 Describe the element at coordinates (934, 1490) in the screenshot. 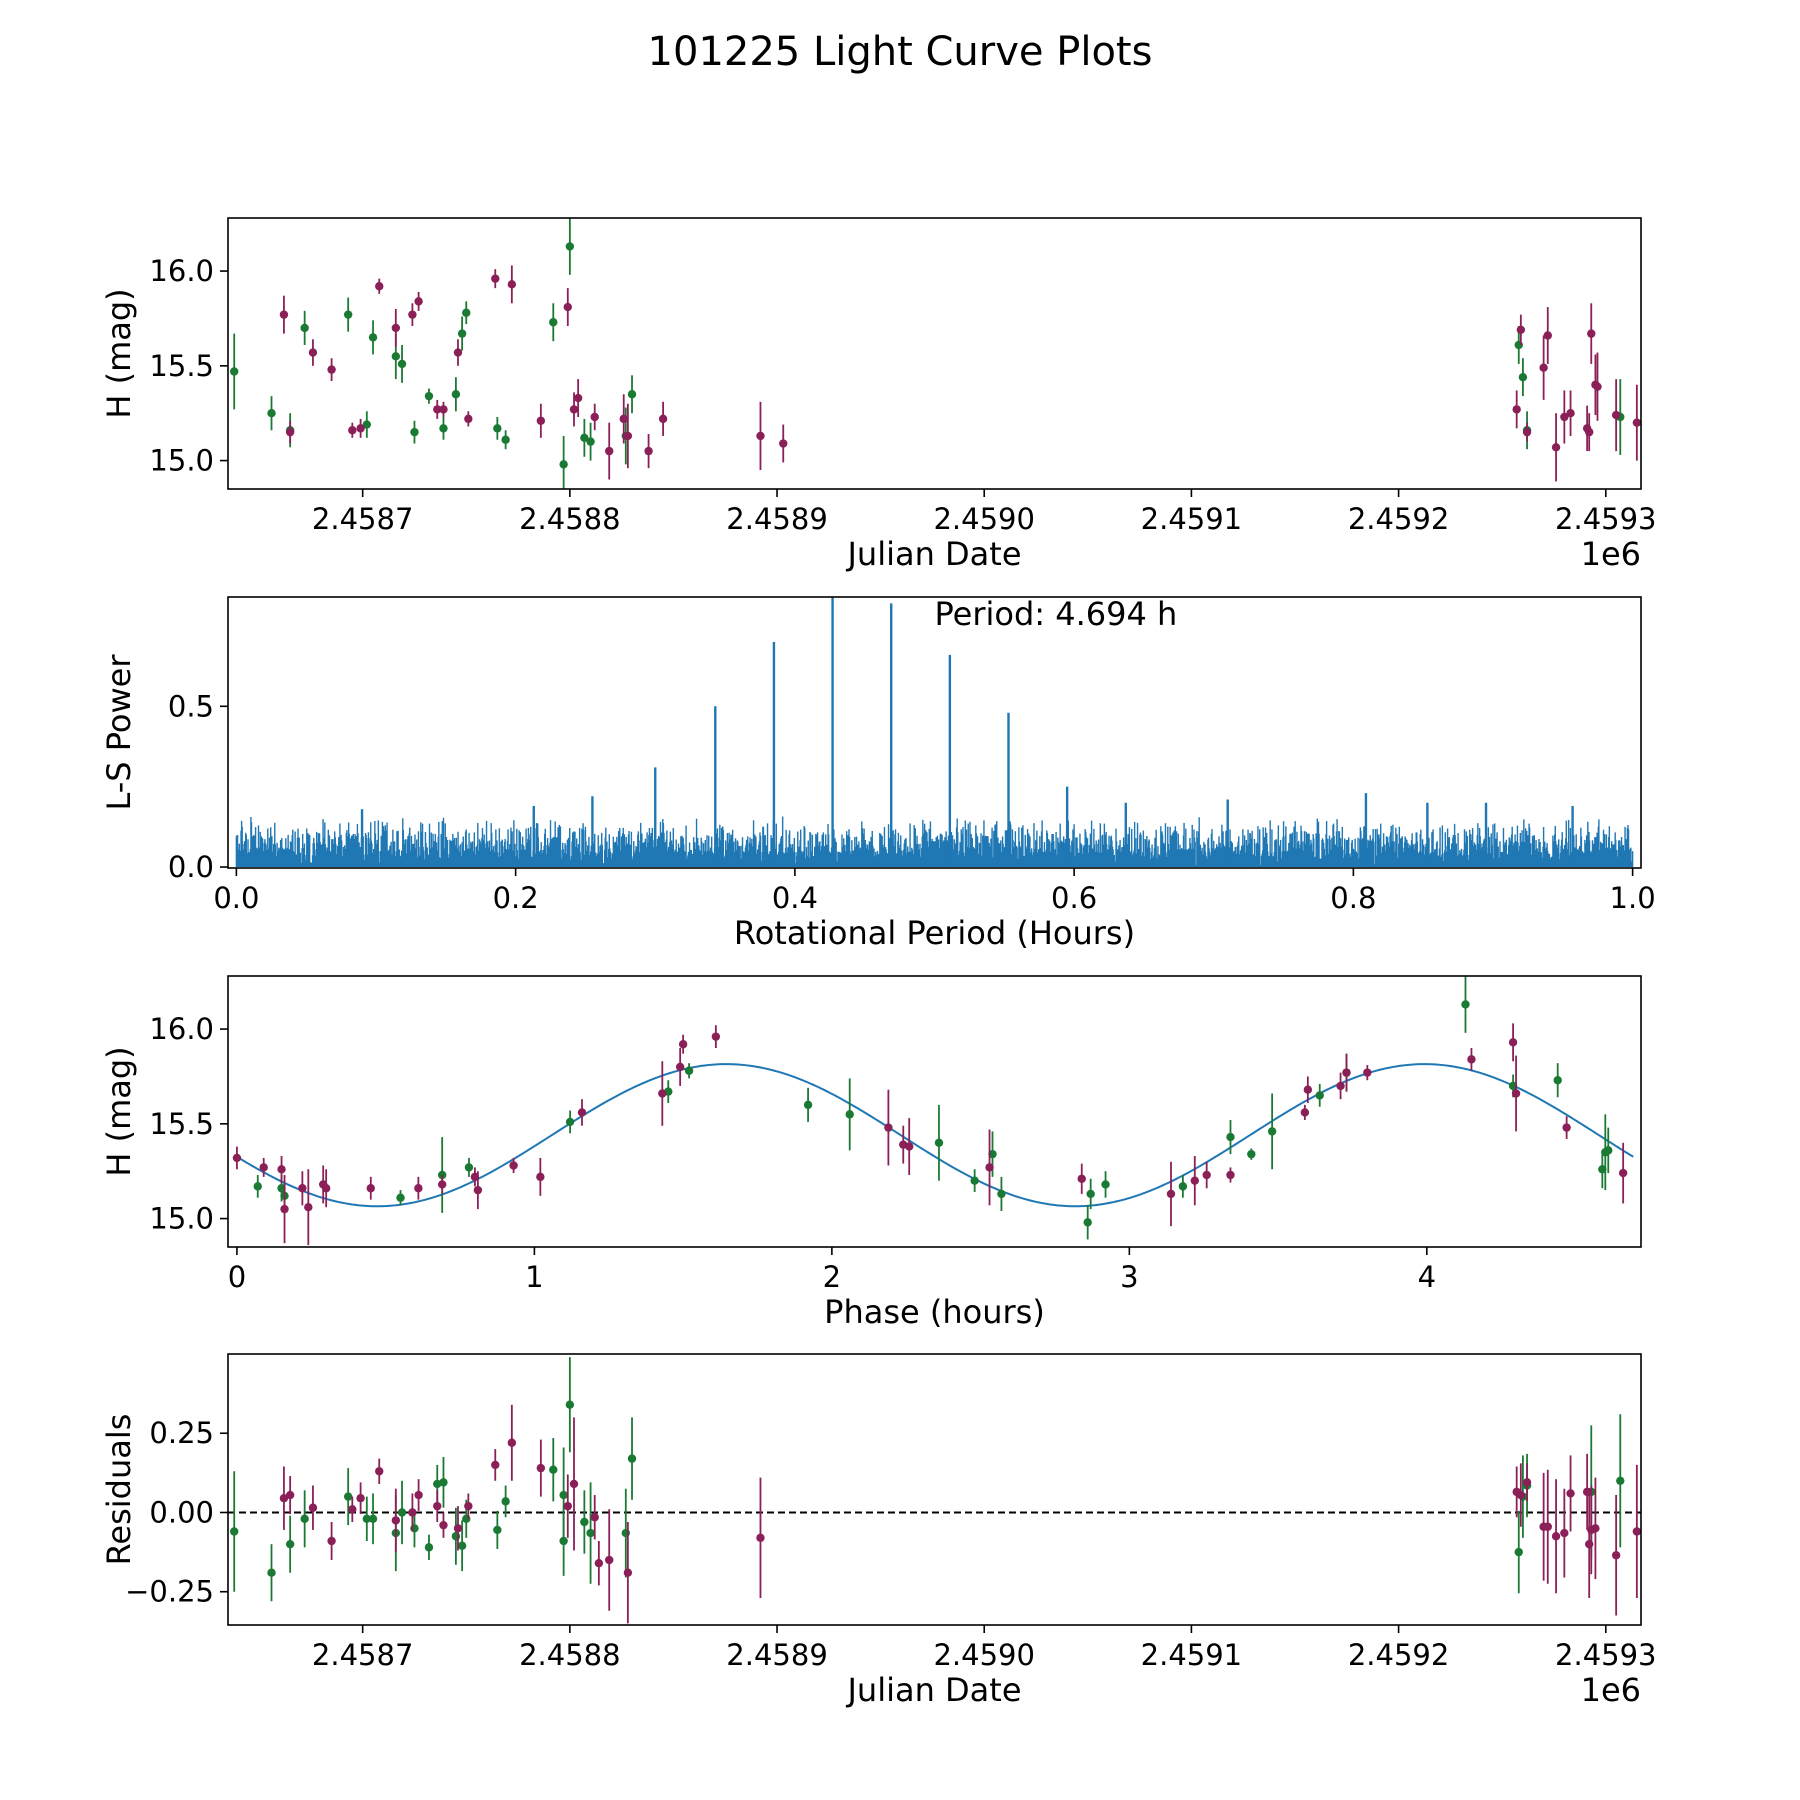

I see `residuals-plot-area` at that location.